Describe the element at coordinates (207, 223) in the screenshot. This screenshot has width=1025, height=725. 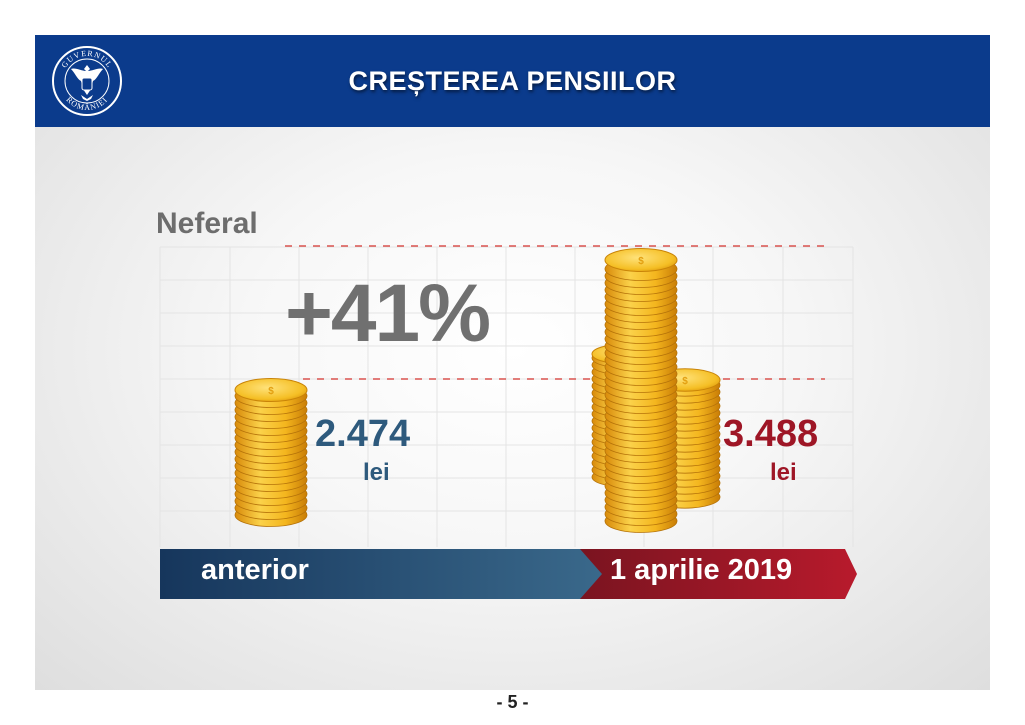
I see `category-label: Neferal` at that location.